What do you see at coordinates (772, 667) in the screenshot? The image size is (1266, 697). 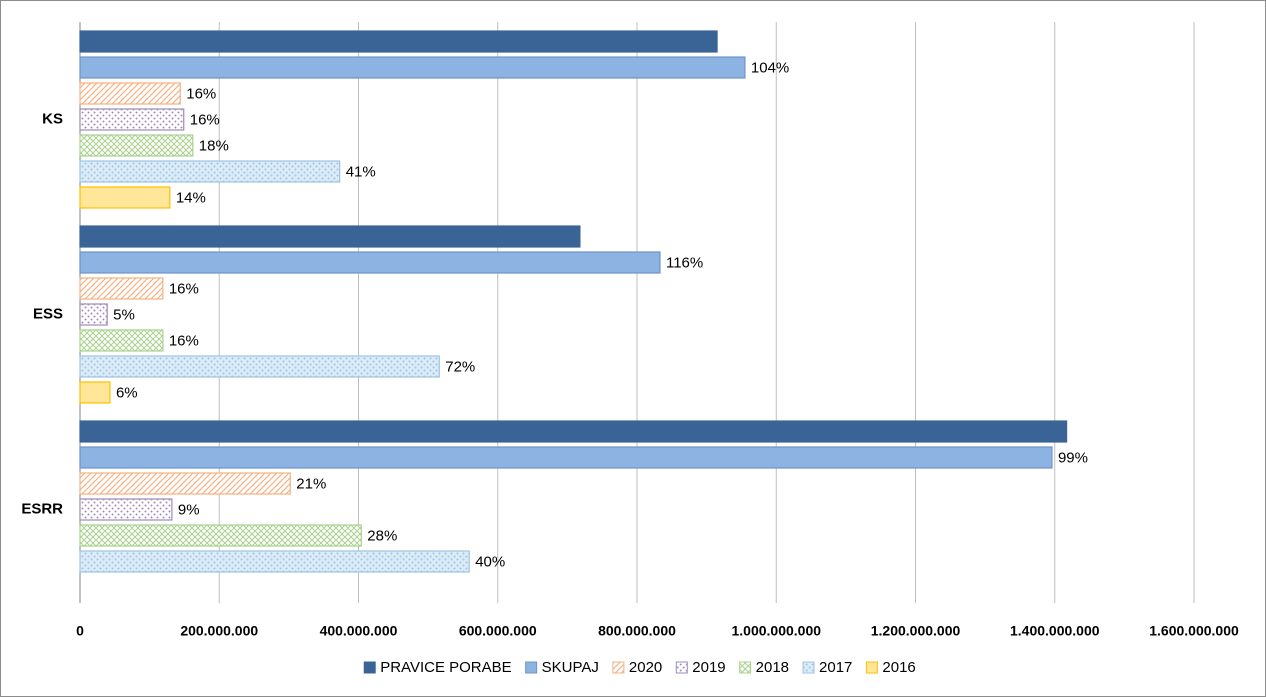 I see `legend-label: 2018` at bounding box center [772, 667].